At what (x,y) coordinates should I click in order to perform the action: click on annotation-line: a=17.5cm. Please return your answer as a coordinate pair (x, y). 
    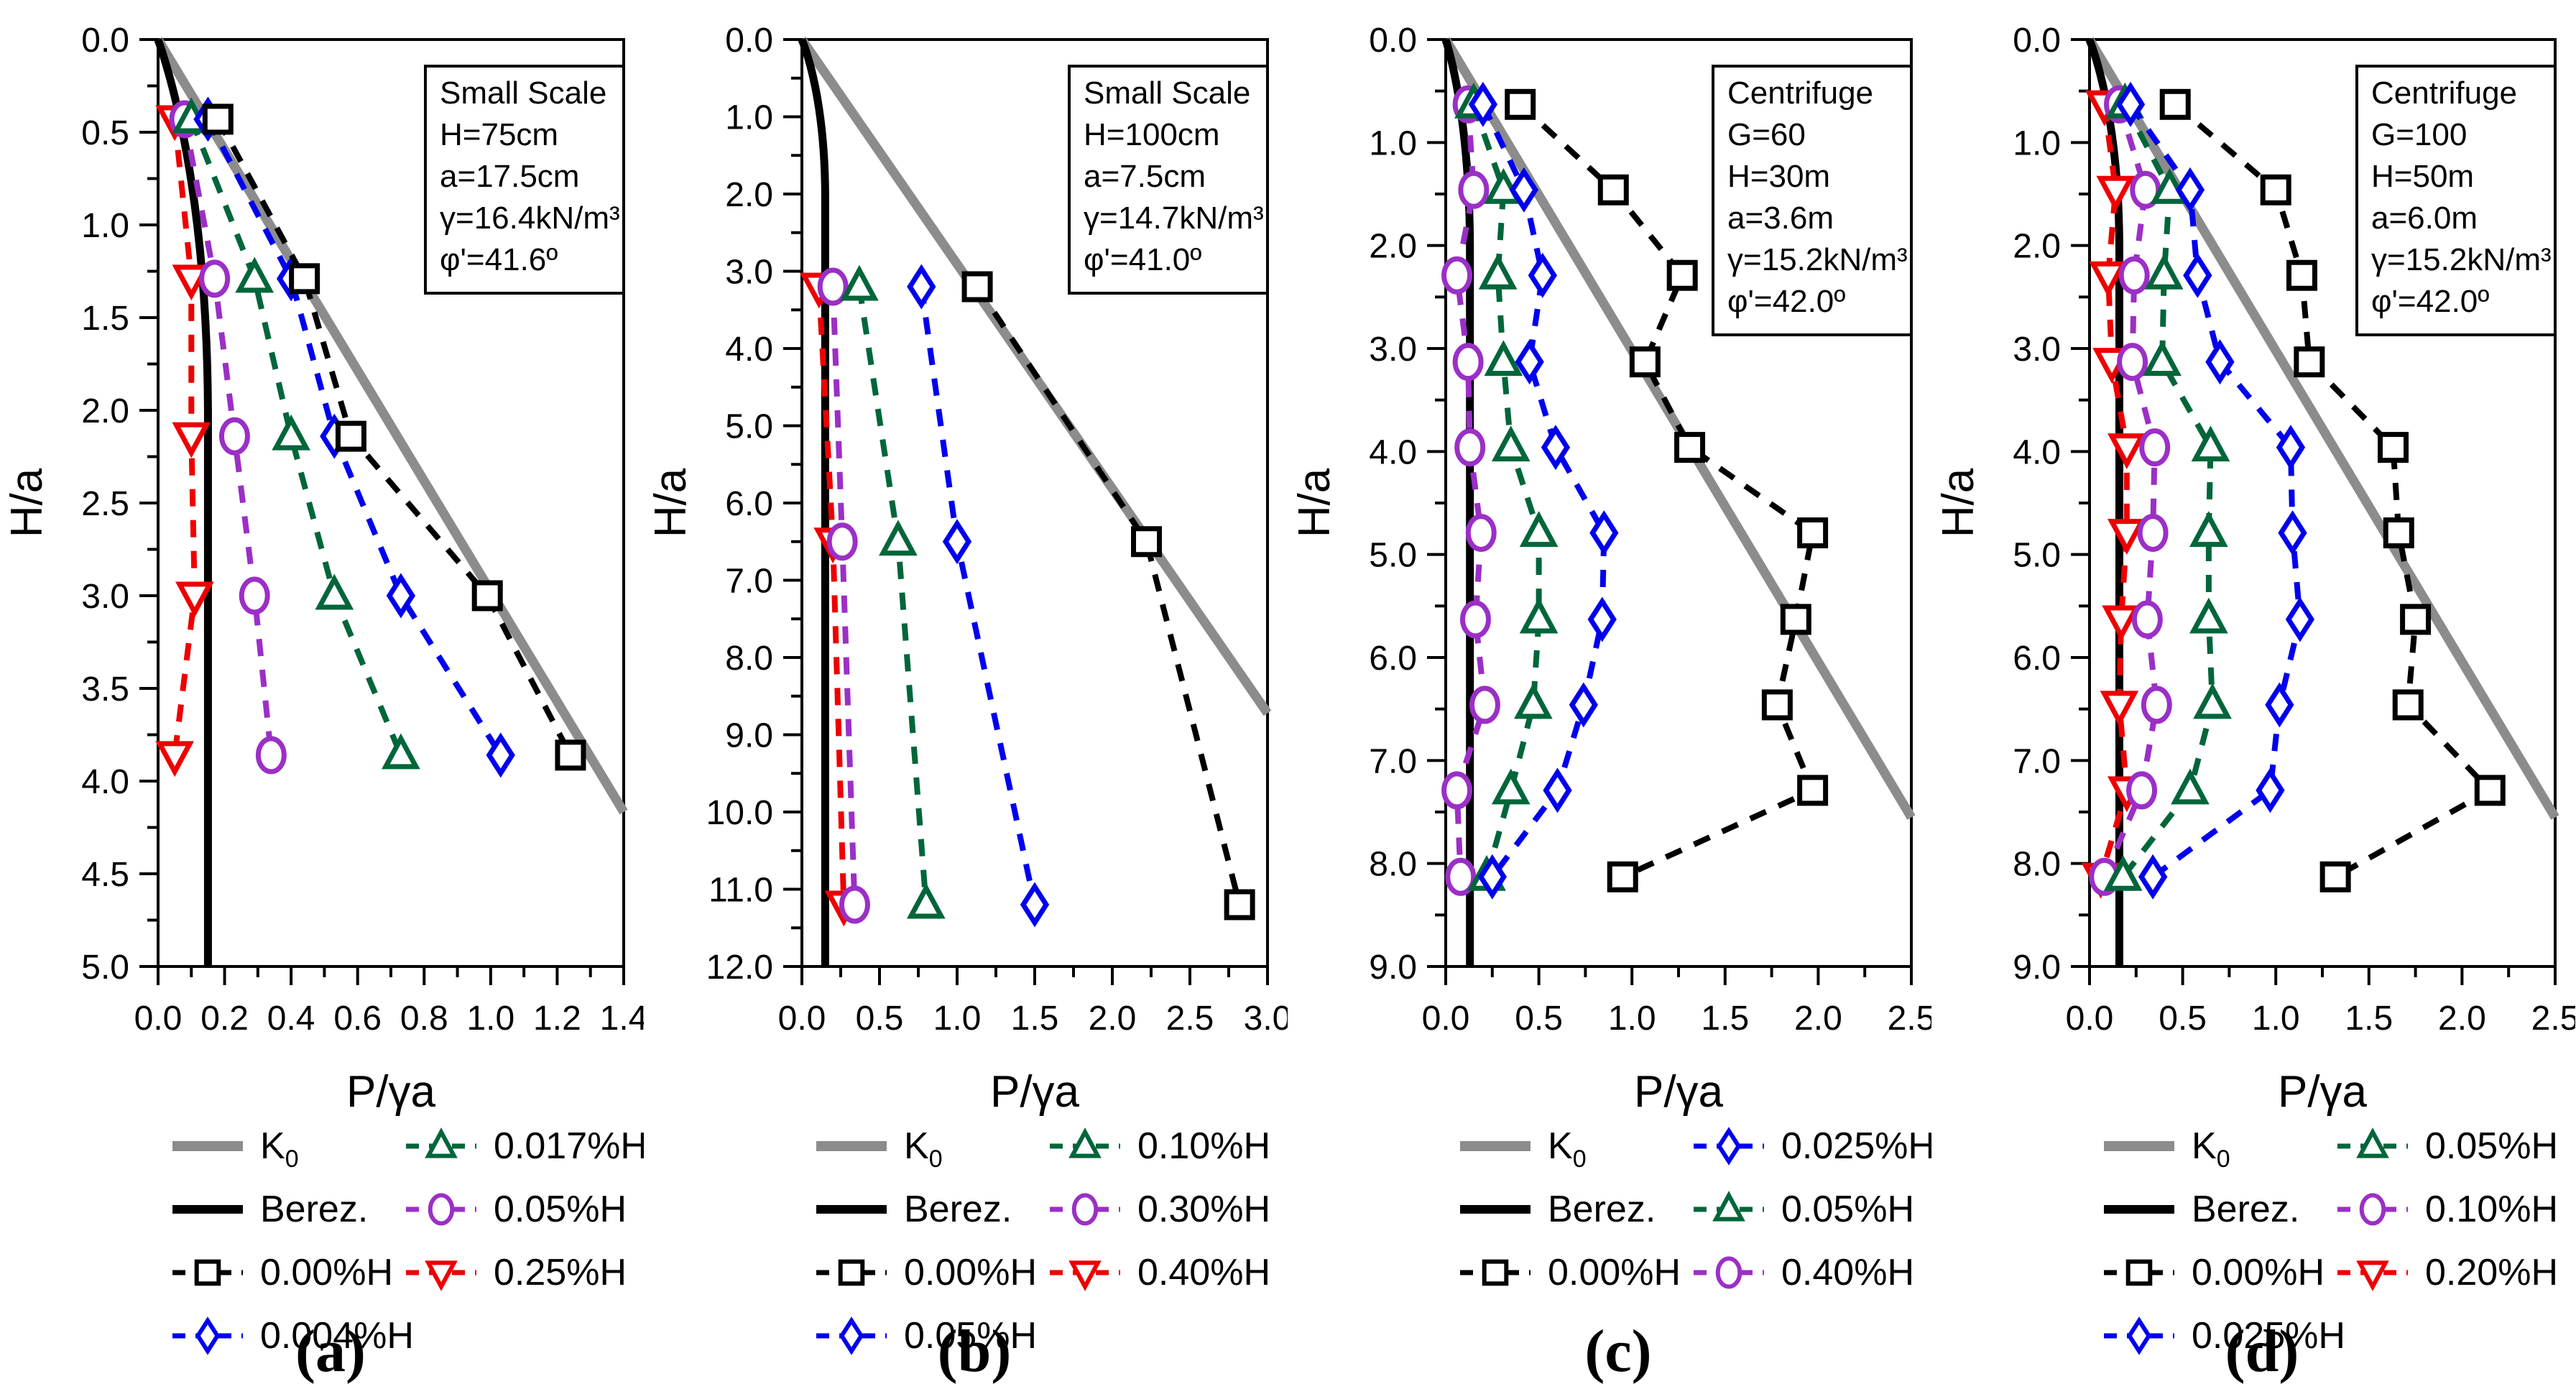
    Looking at the image, I should click on (509, 176).